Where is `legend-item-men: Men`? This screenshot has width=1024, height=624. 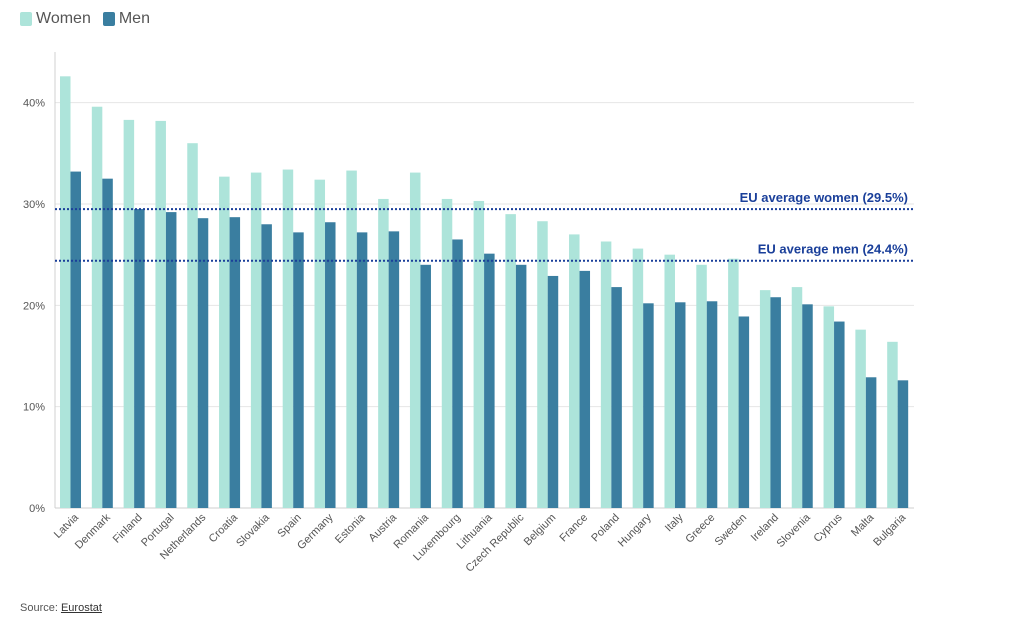 legend-item-men: Men is located at coordinates (126, 19).